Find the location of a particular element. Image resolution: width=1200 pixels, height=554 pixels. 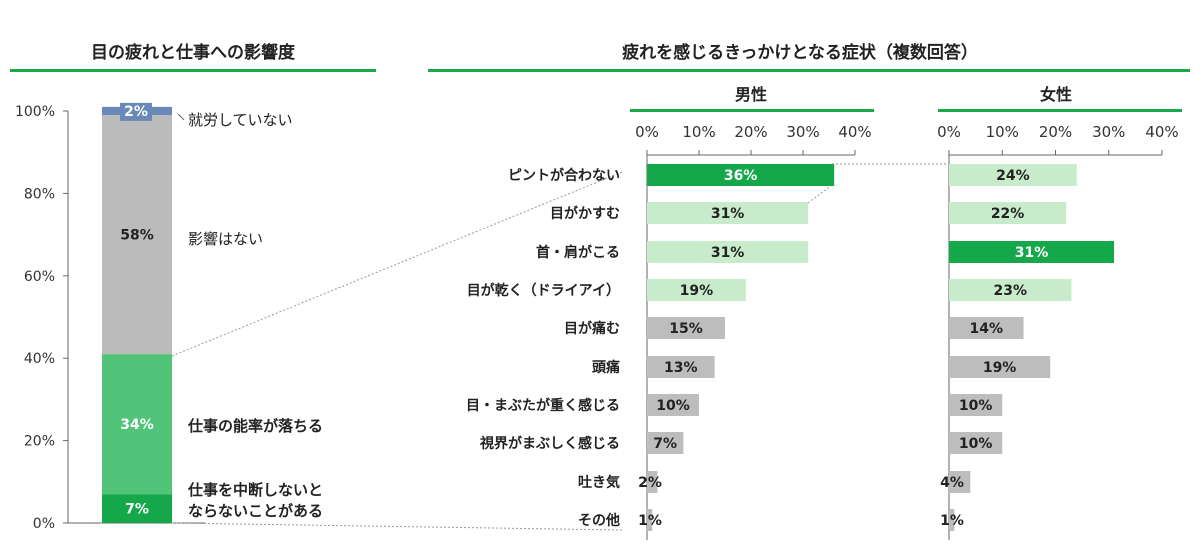

segment-label: 7% is located at coordinates (137, 510).